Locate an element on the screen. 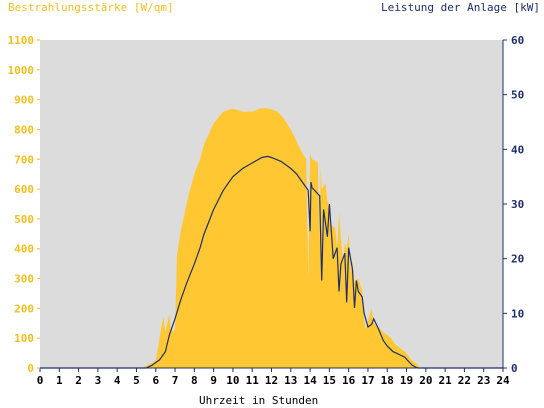 This screenshot has height=408, width=544. left-tick-label: 300 is located at coordinates (24, 279).